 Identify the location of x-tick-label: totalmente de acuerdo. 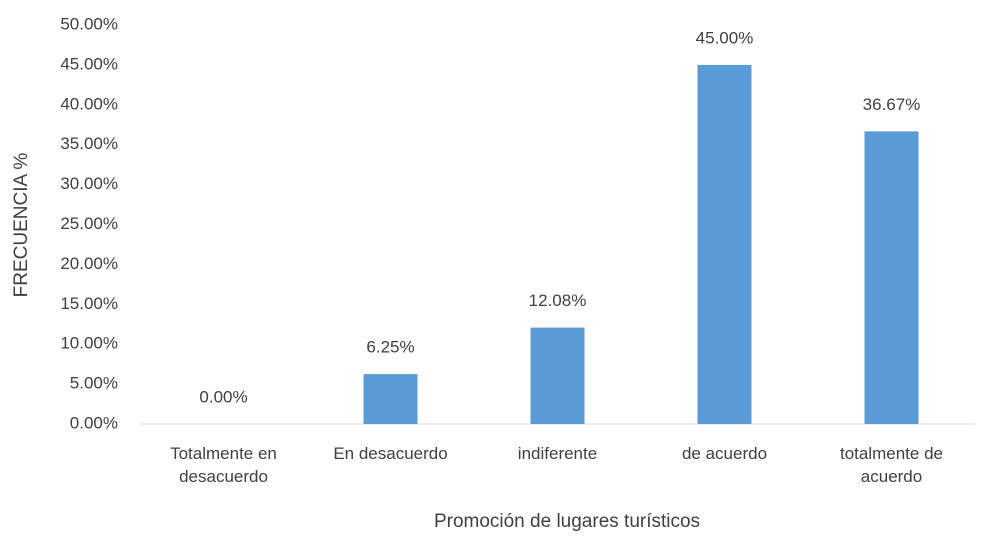
(891, 465).